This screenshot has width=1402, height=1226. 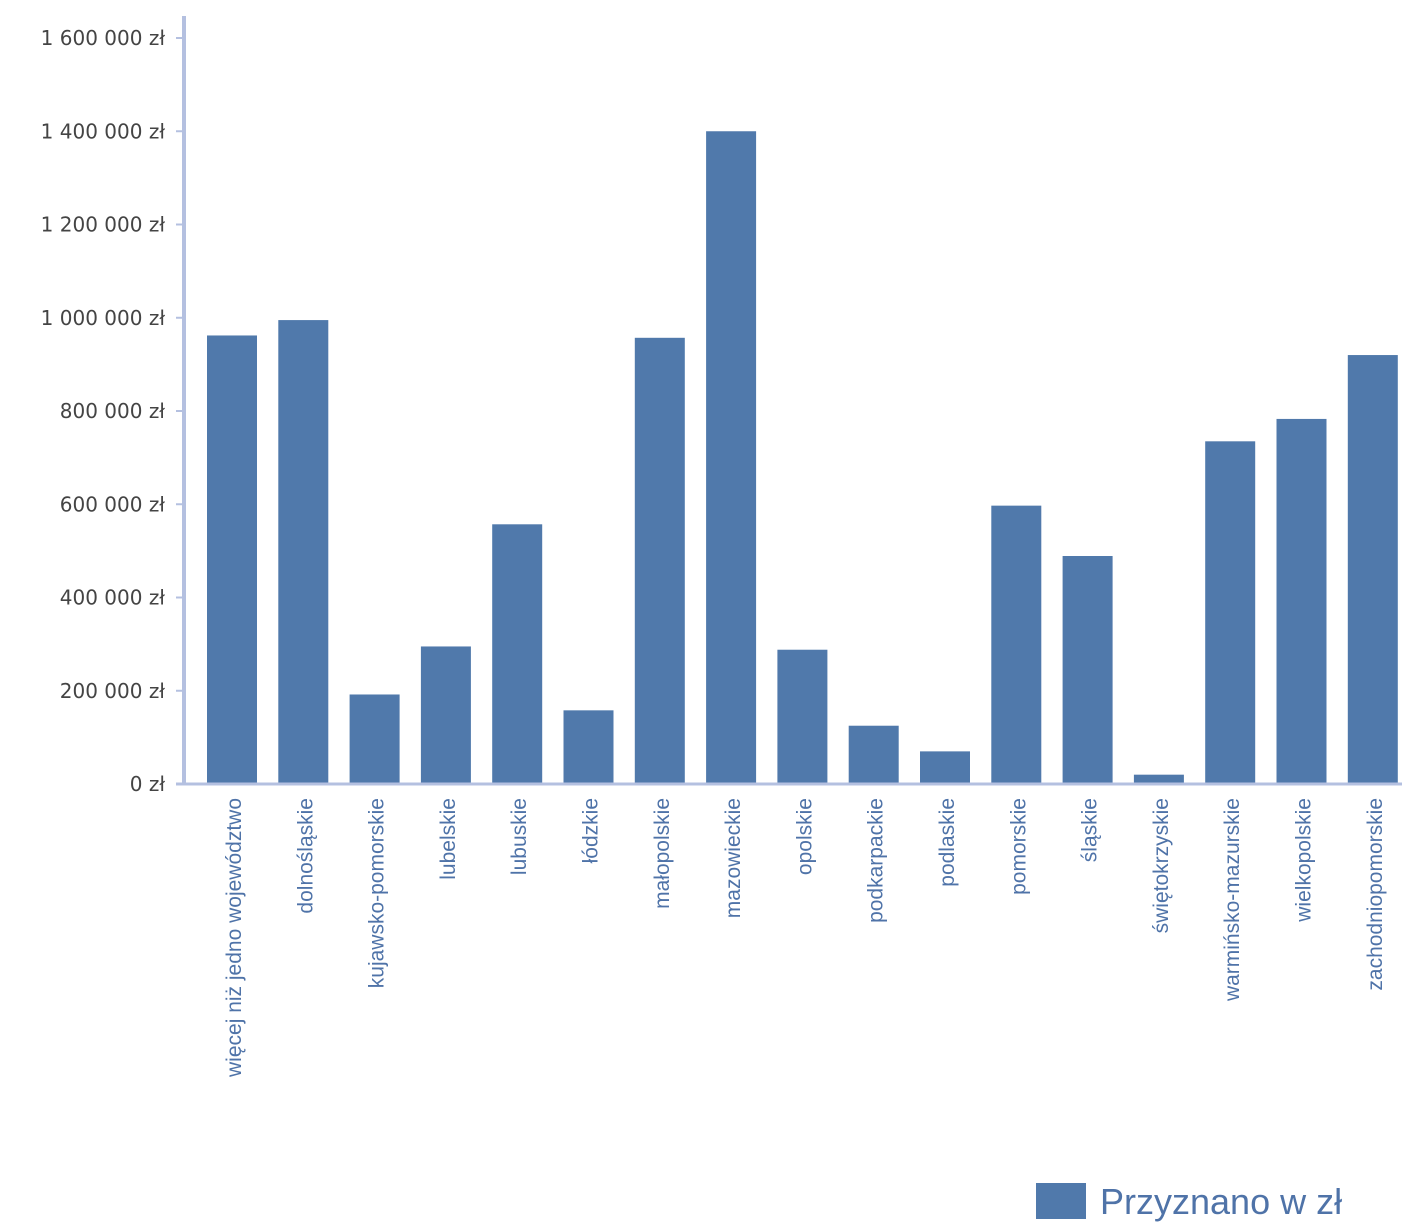 What do you see at coordinates (519, 836) in the screenshot?
I see `x-tick-label: lubuskie` at bounding box center [519, 836].